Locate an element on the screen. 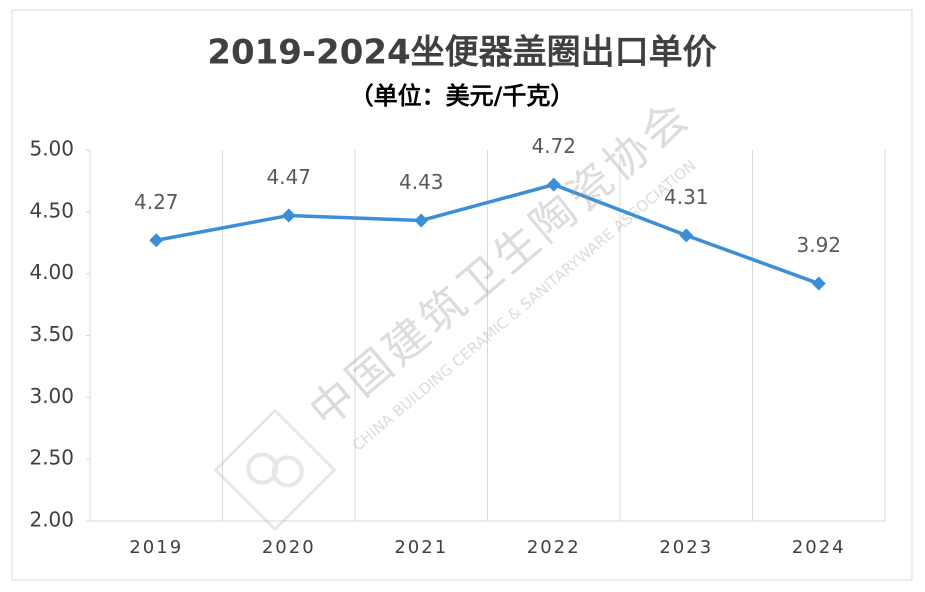 This screenshot has width=925, height=592. x-tick-label: 2024 is located at coordinates (819, 547).